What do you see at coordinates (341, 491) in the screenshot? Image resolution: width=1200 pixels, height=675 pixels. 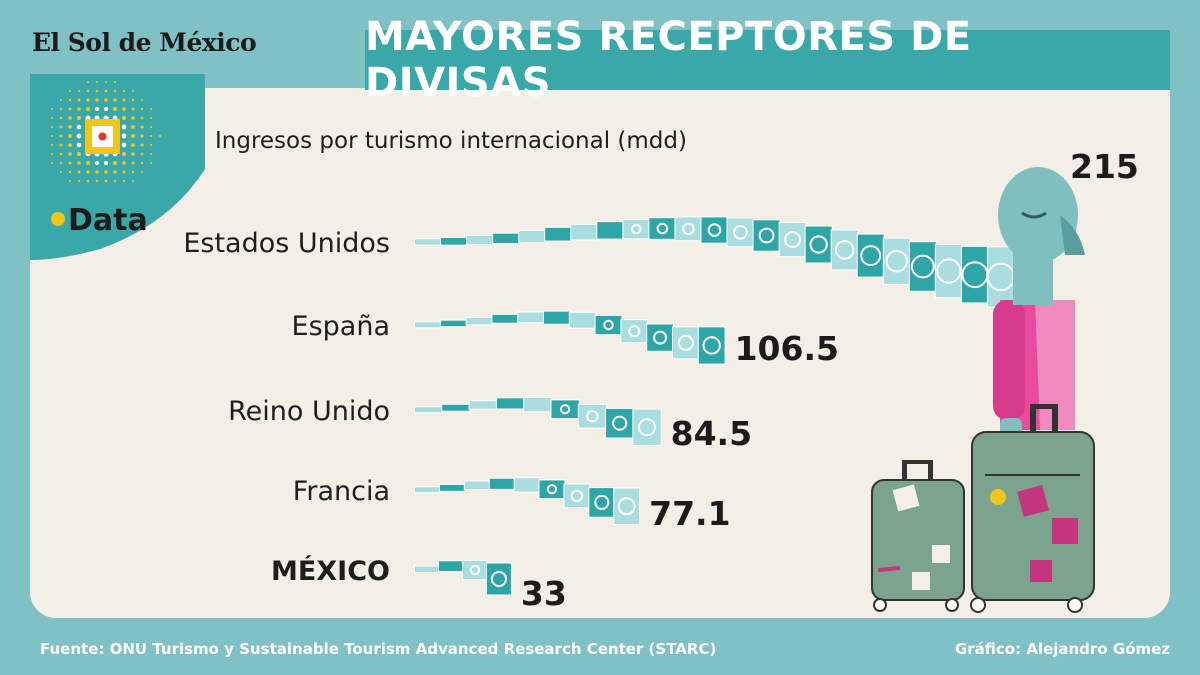 I see `category-label: Francia` at bounding box center [341, 491].